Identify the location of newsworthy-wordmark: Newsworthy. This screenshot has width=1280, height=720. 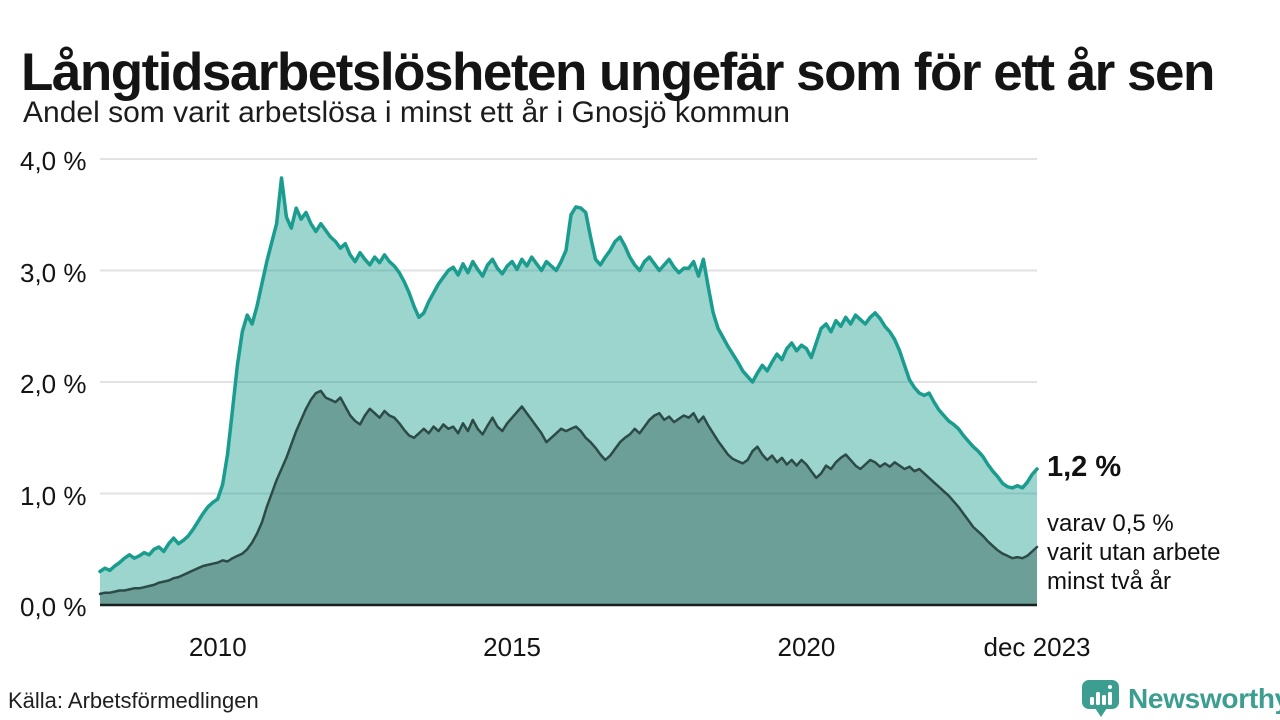
(1204, 698).